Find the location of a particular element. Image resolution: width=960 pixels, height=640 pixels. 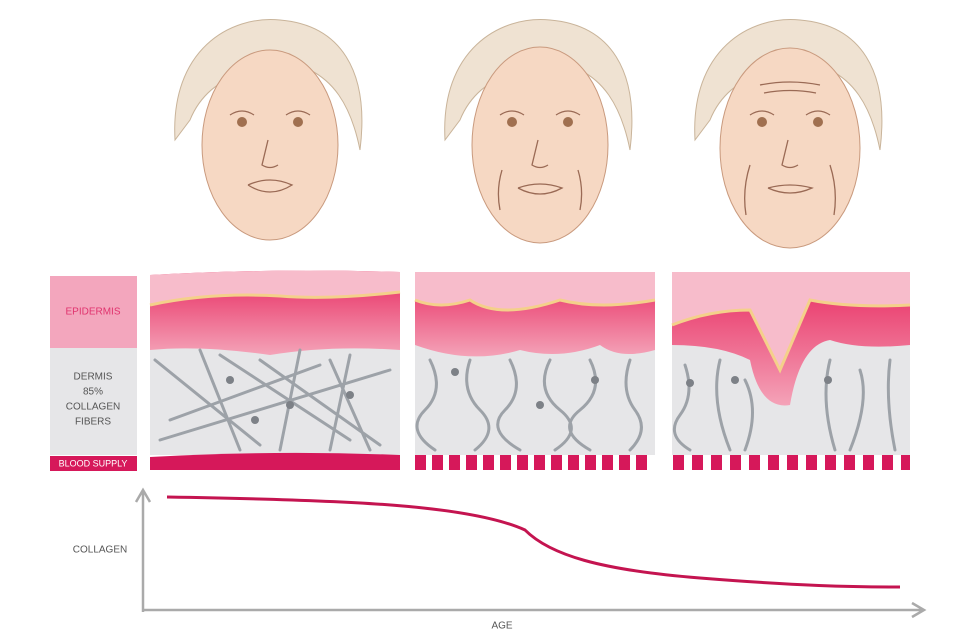

epidermis-label: EPIDERMIS is located at coordinates (92, 312).